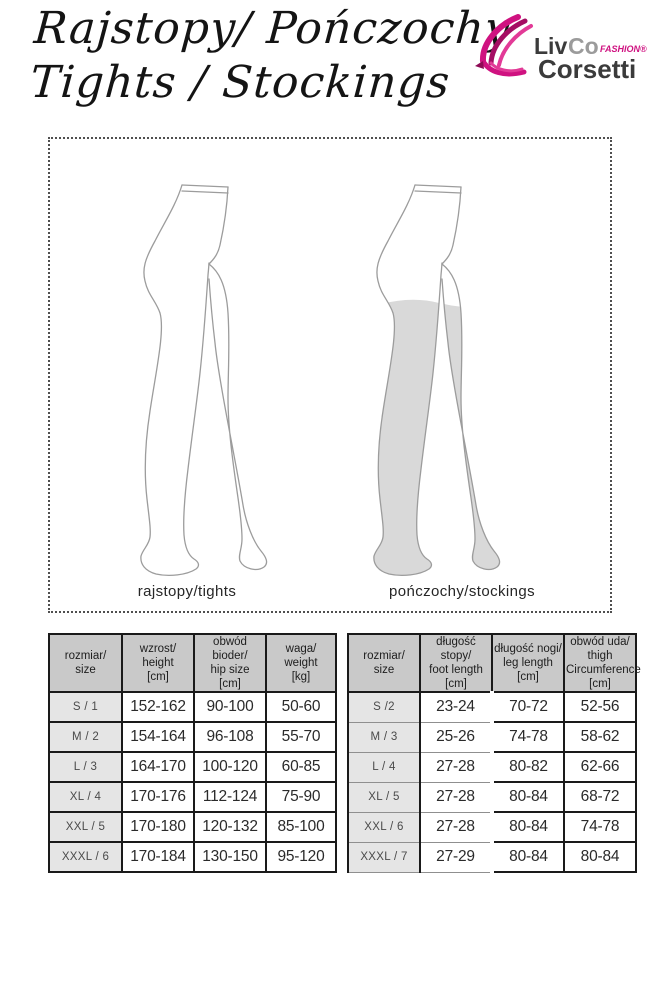 Image resolution: width=667 pixels, height=1000 pixels. I want to click on value-cell: 96-108, so click(230, 737).